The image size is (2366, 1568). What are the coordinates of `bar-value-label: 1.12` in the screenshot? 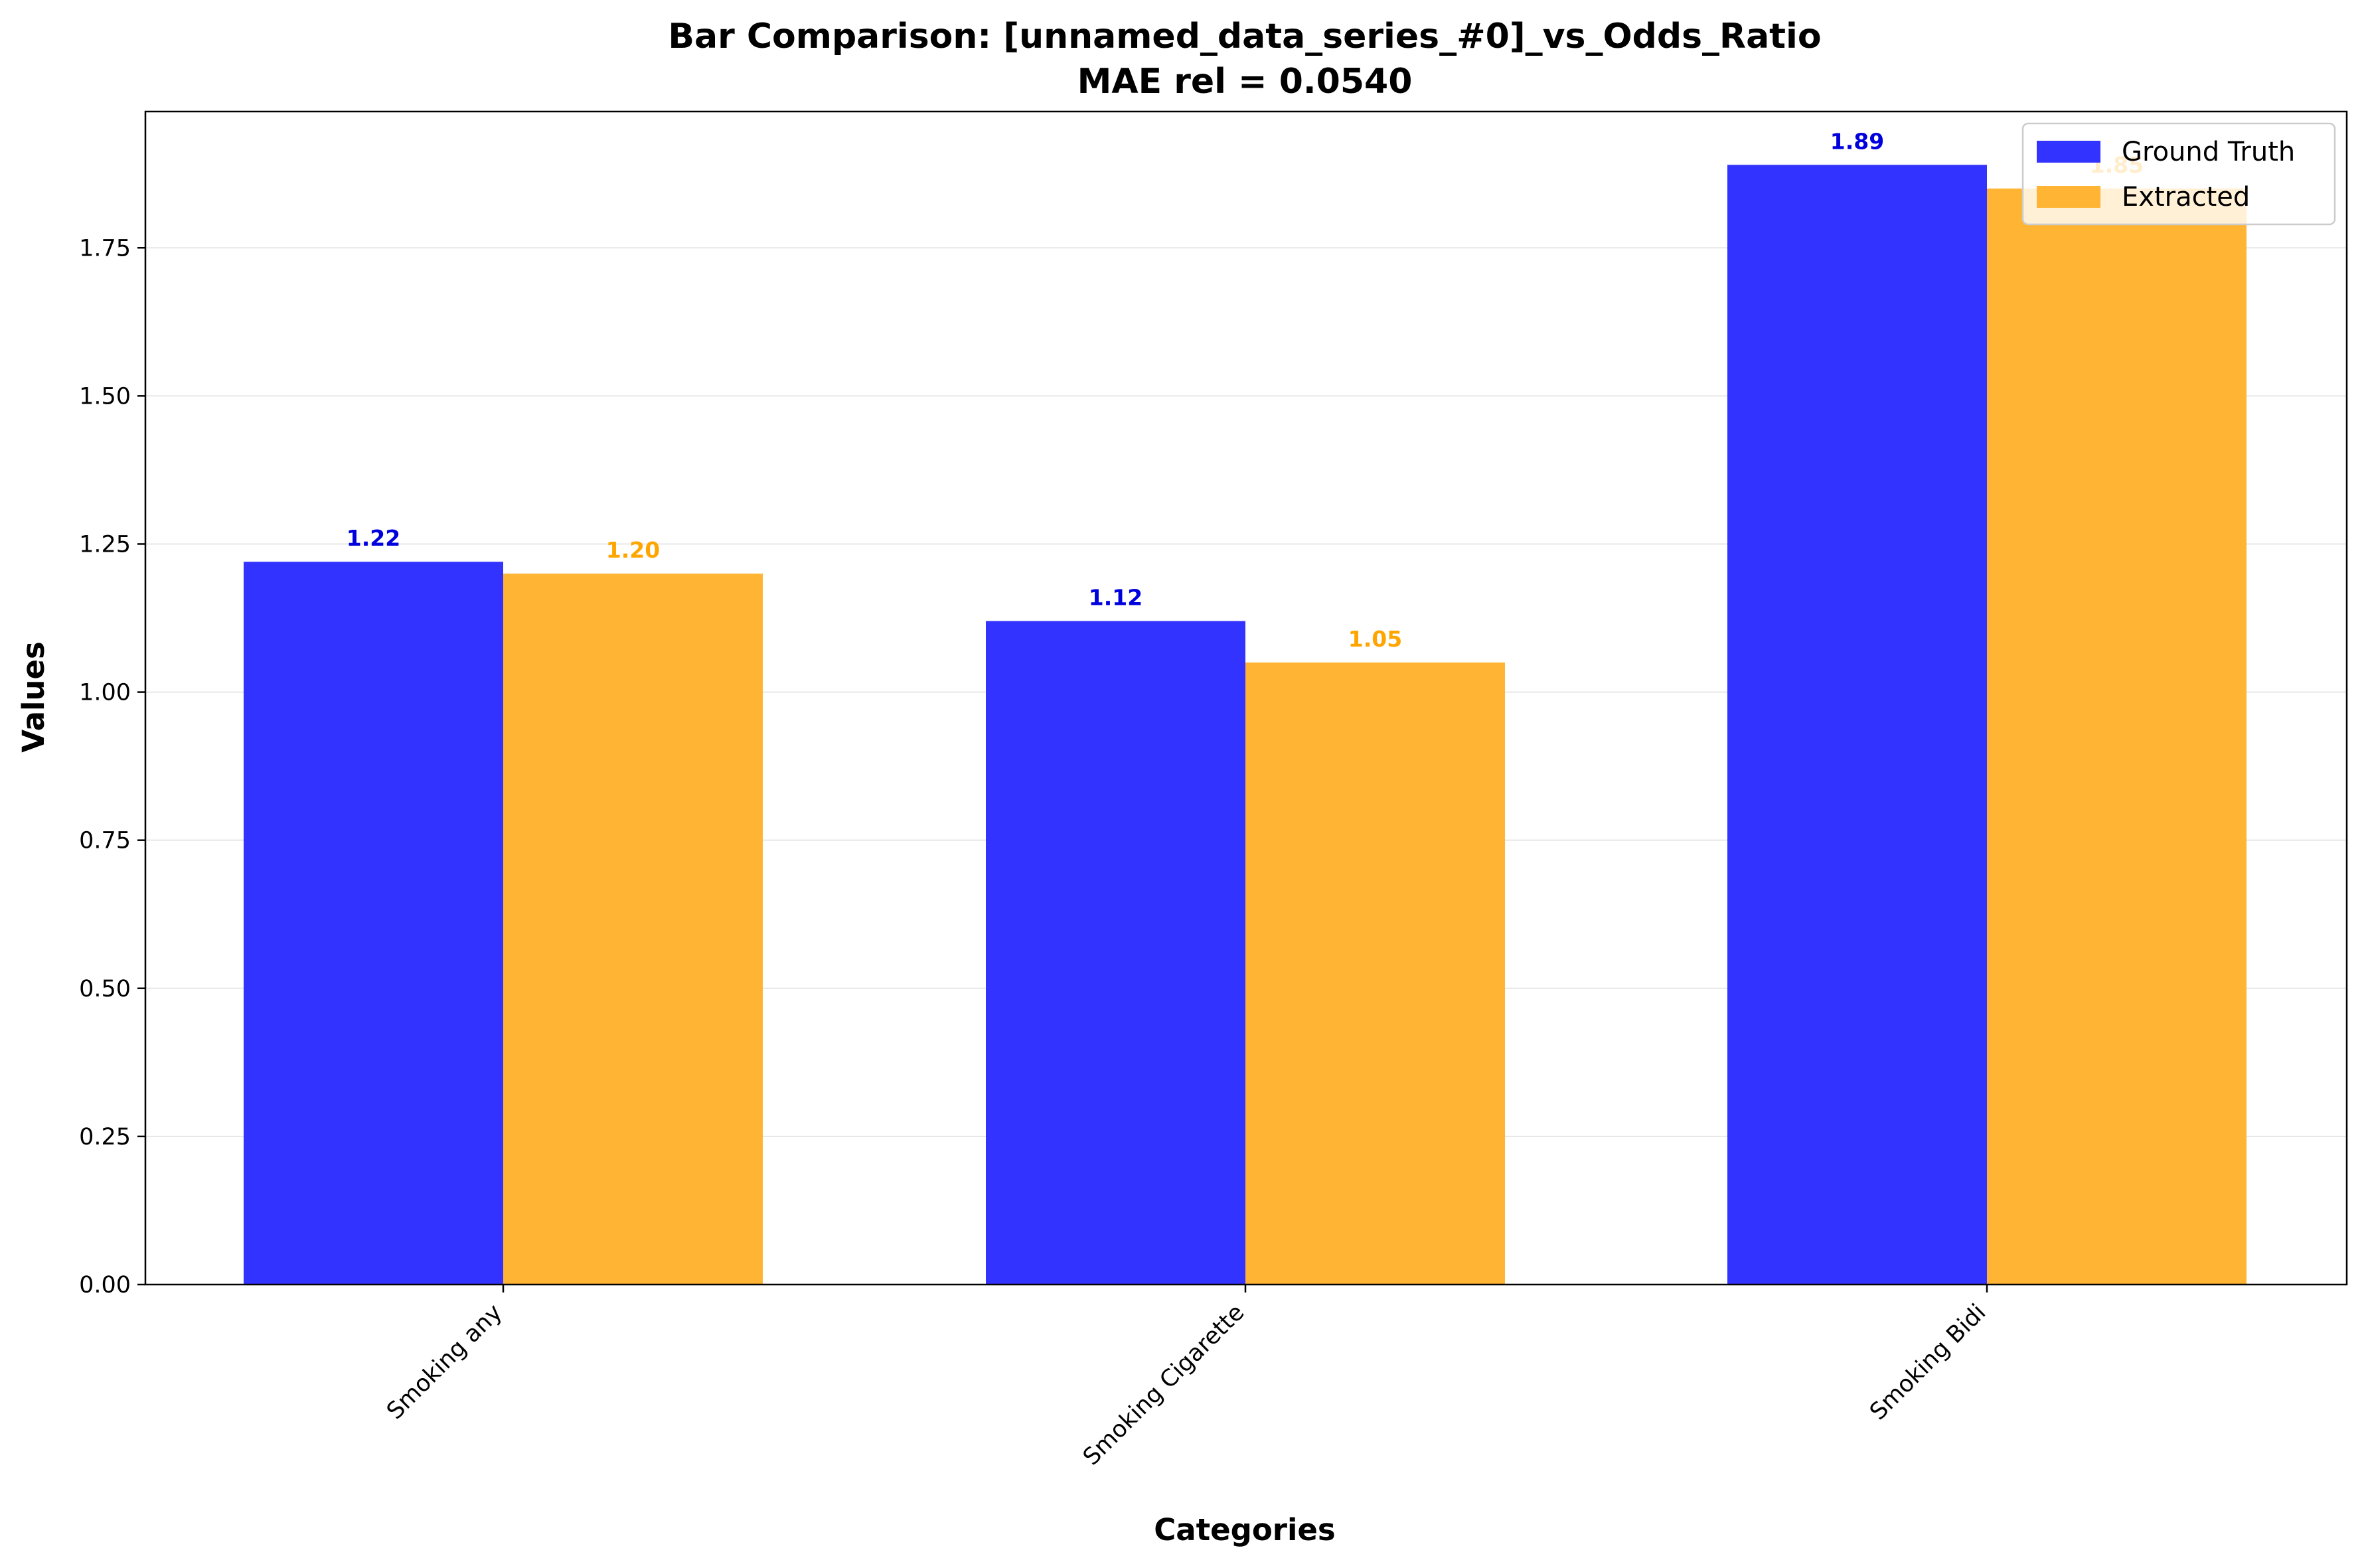 It's located at (1116, 597).